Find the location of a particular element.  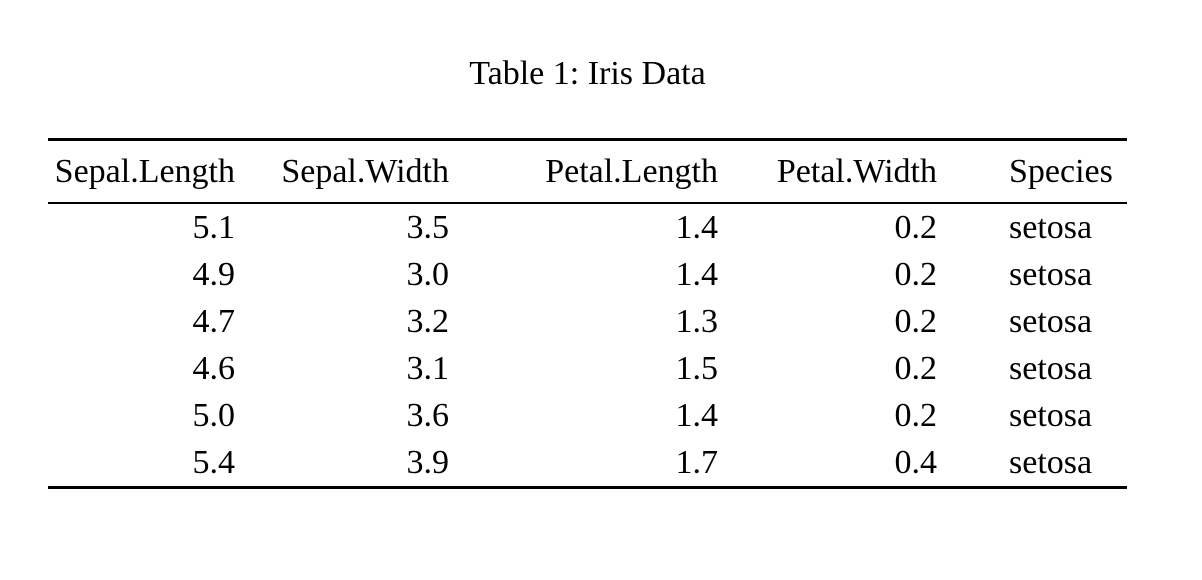

table-caption: Table 1: Iris Data is located at coordinates (587, 73).